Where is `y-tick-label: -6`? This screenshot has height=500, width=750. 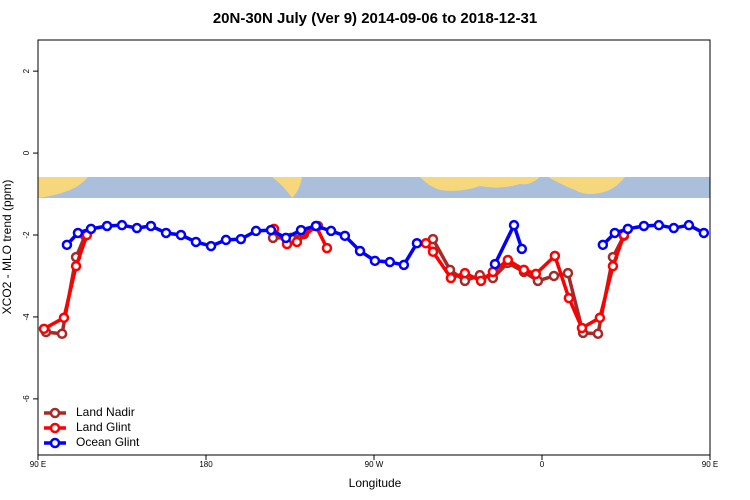 y-tick-label: -6 is located at coordinates (26, 399).